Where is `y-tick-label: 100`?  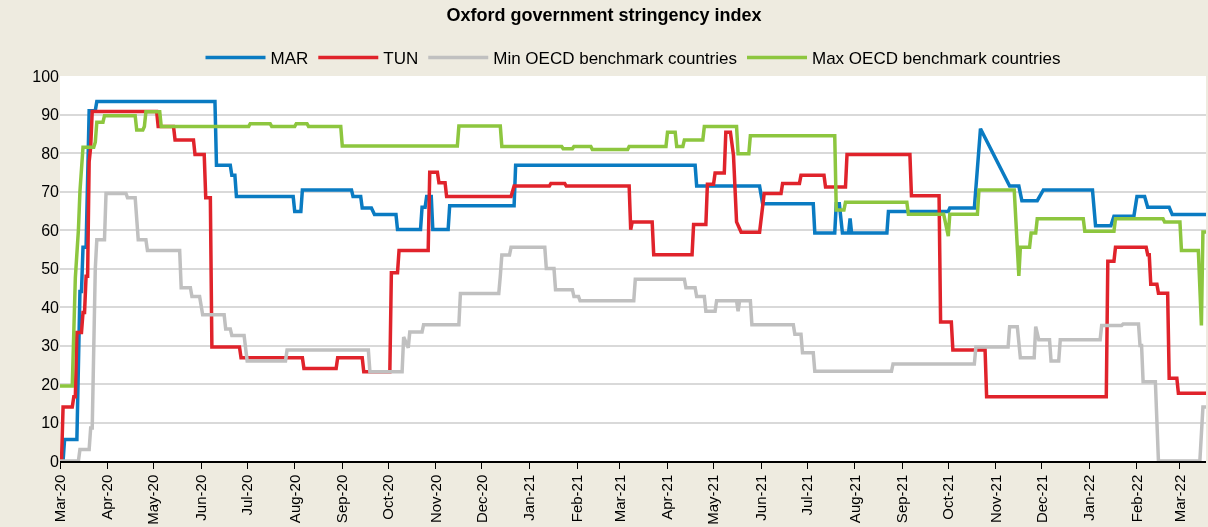
y-tick-label: 100 is located at coordinates (46, 76).